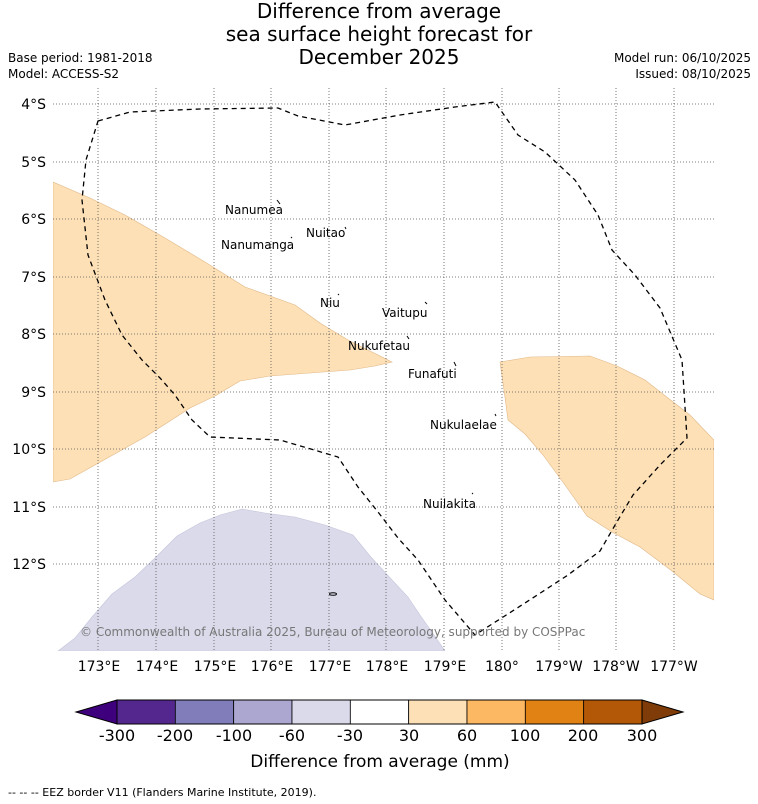  I want to click on base-period-info: Base period: 1981-2018 Model: ACCESS-S2, so click(80, 66).